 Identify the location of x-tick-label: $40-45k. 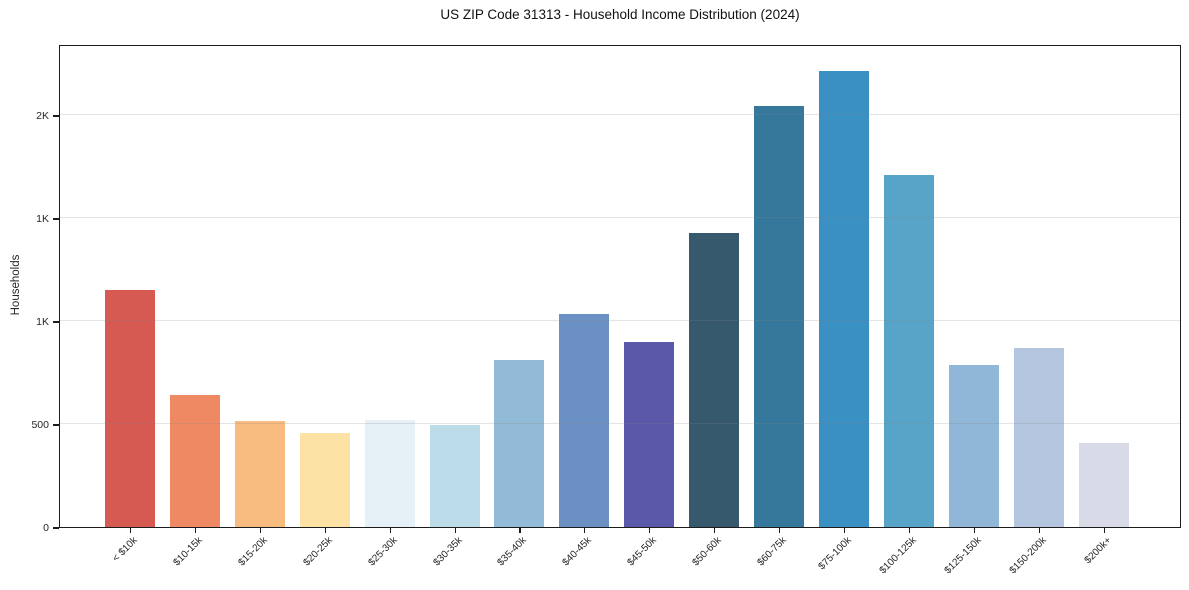
(577, 552).